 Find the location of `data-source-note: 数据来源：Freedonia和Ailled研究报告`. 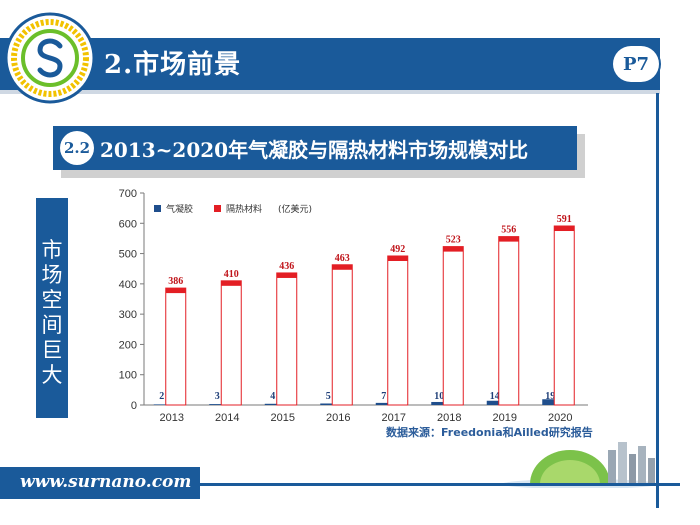

data-source-note: 数据来源：Freedonia和Ailled研究报告 is located at coordinates (489, 432).